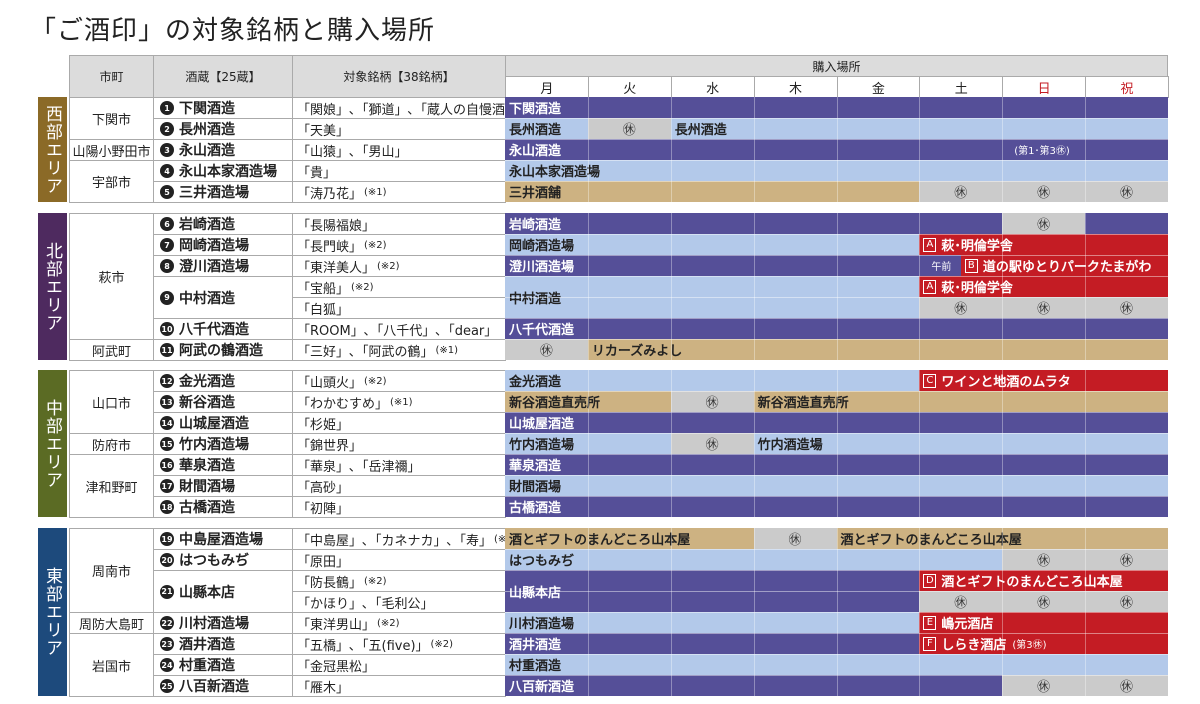 The image size is (1200, 704). What do you see at coordinates (1043, 380) in the screenshot?
I see `shop-segment: C ワインと地酒のムラタ` at bounding box center [1043, 380].